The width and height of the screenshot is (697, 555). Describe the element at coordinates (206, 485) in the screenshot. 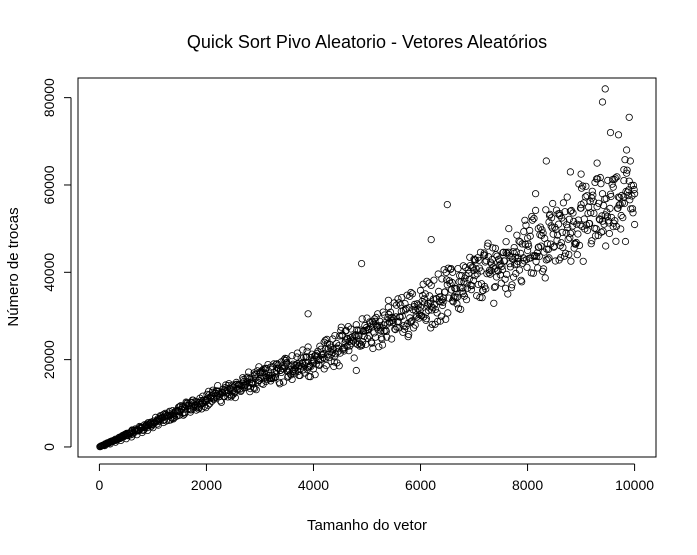

I see `x-tick-label: 2000` at that location.